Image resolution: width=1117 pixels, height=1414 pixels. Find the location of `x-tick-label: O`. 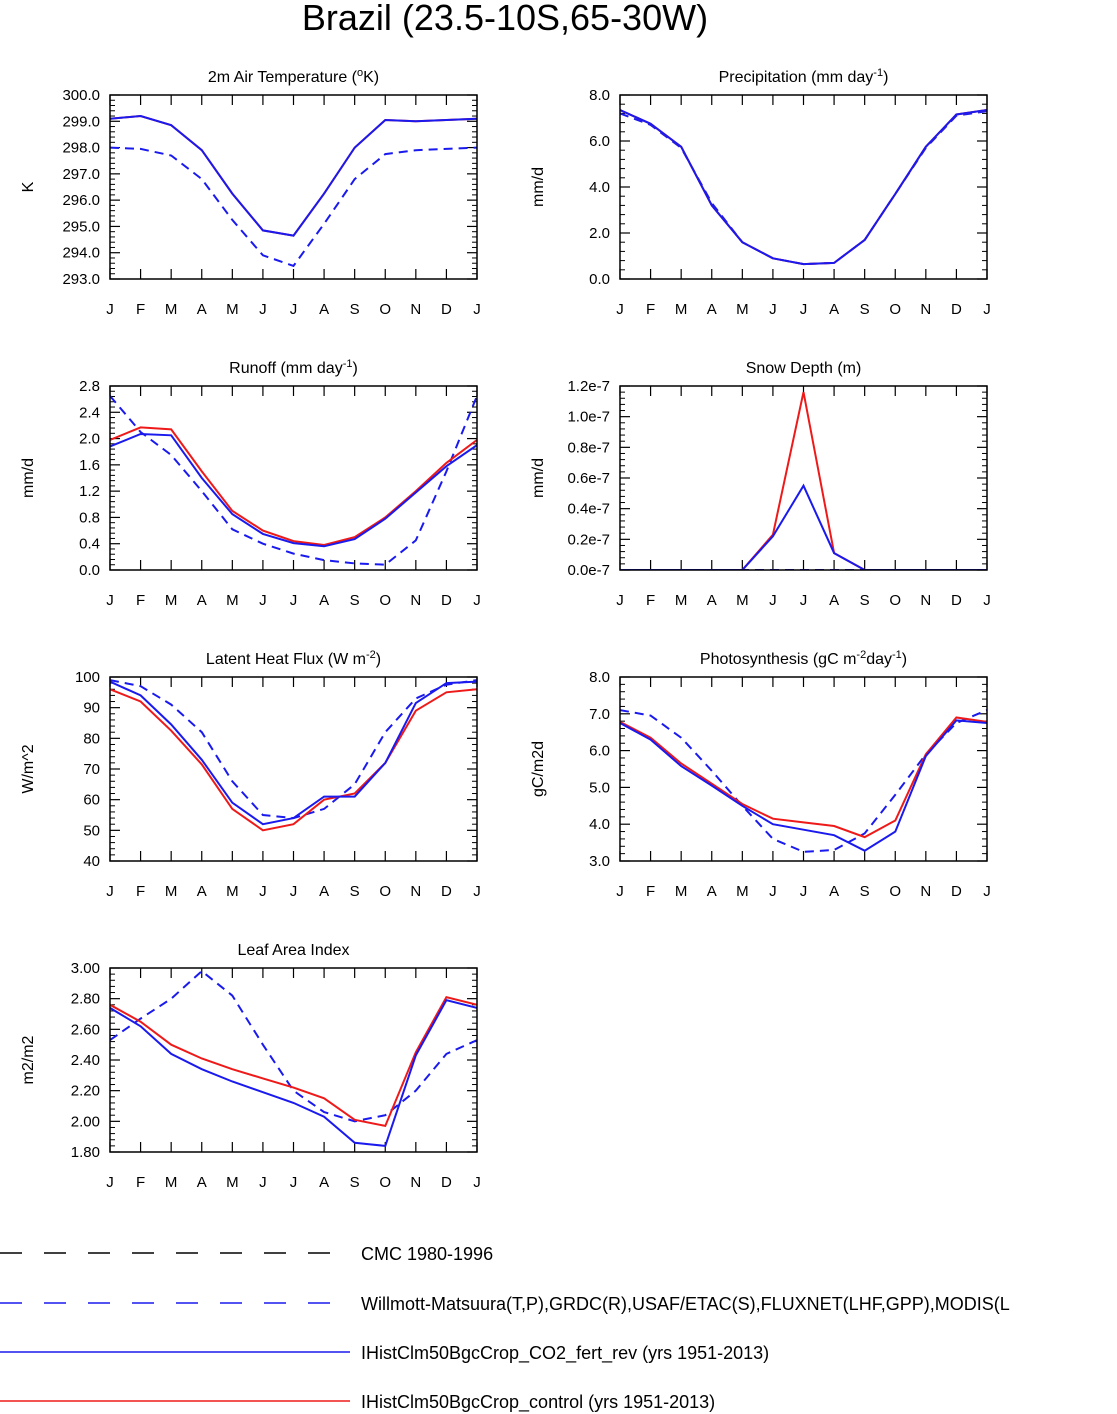

x-tick-label: O is located at coordinates (385, 309).